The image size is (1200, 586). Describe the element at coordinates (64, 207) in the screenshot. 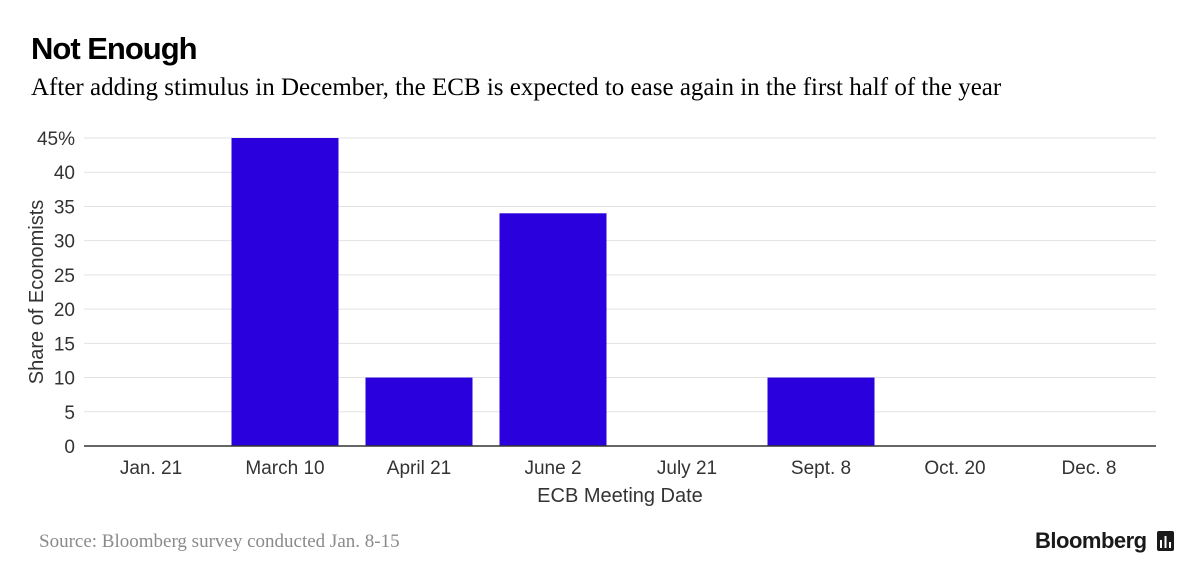

I see `y-tick-label: 35` at that location.